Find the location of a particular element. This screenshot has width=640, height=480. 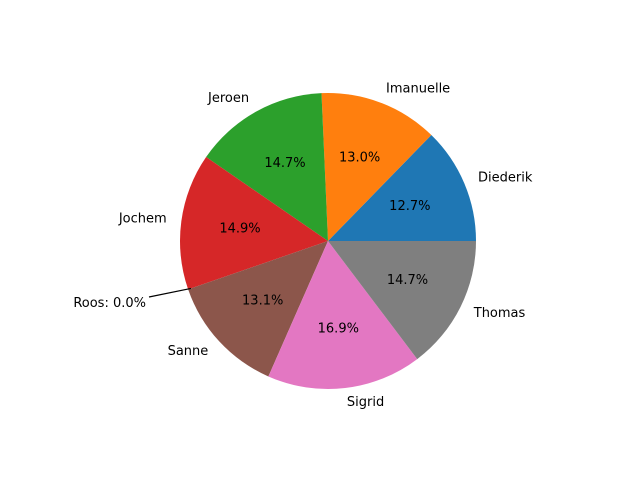

pct-label-thomas: 14.7% is located at coordinates (407, 280).